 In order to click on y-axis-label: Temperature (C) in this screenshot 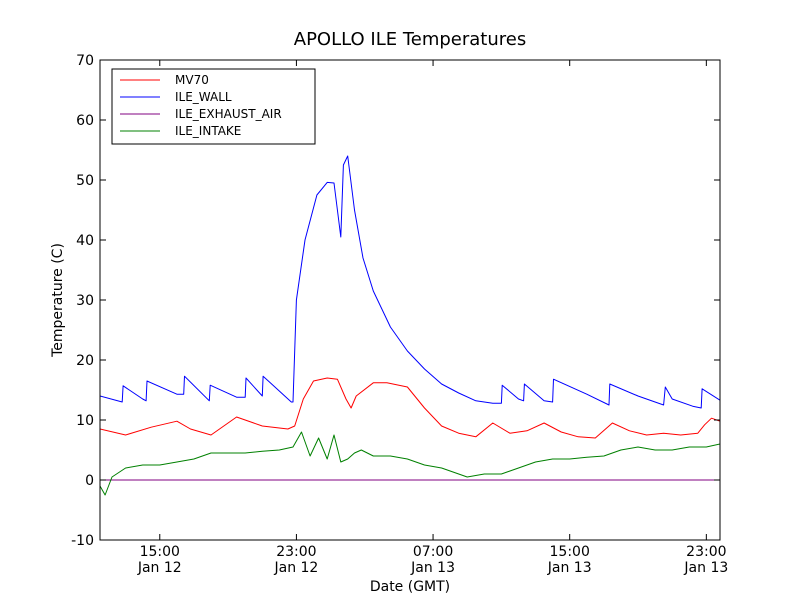, I will do `click(58, 300)`.